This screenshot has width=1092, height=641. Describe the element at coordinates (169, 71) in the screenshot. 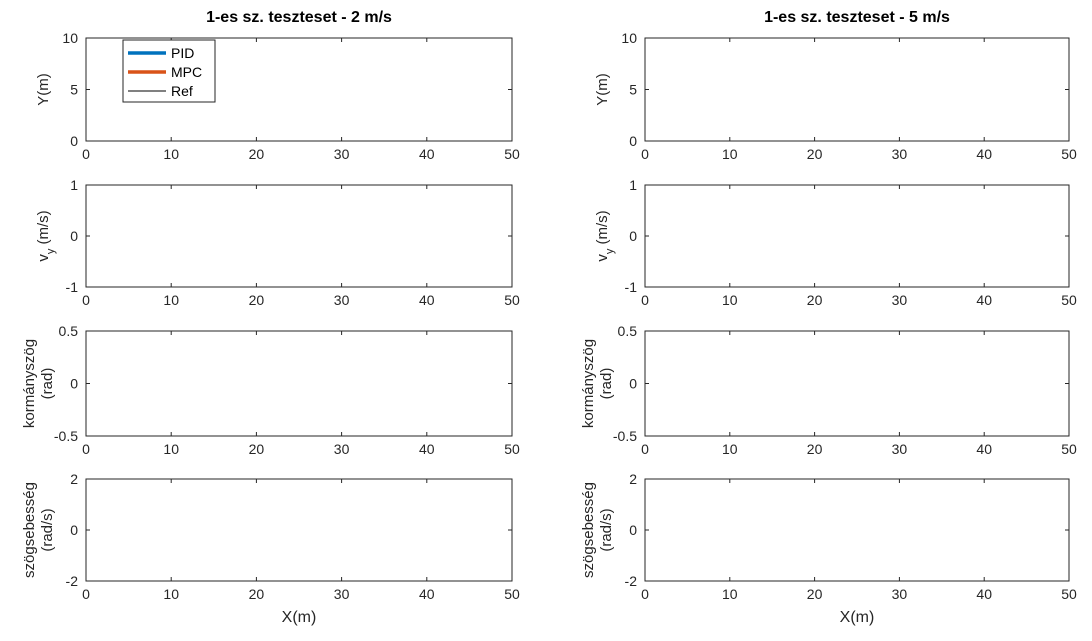

I see `legend: PID MPC Ref` at that location.